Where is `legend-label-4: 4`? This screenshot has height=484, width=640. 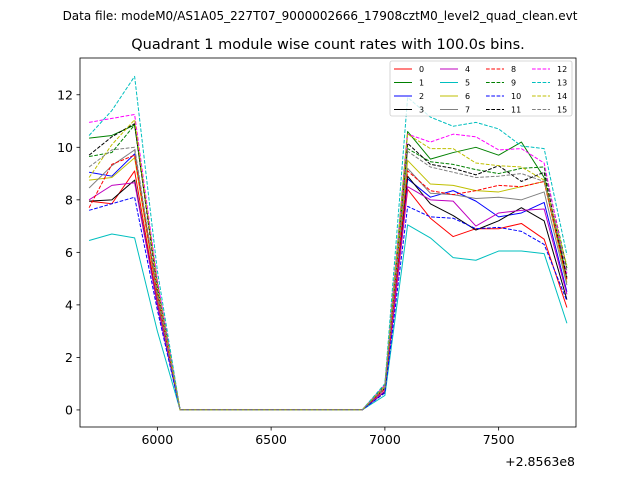
legend-label-4: 4 is located at coordinates (467, 69).